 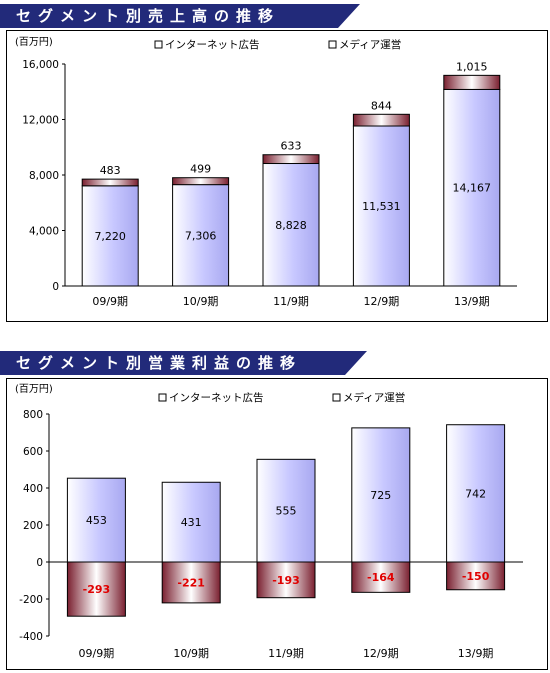 I want to click on y-tick-label: 12,000, so click(x=40, y=121).